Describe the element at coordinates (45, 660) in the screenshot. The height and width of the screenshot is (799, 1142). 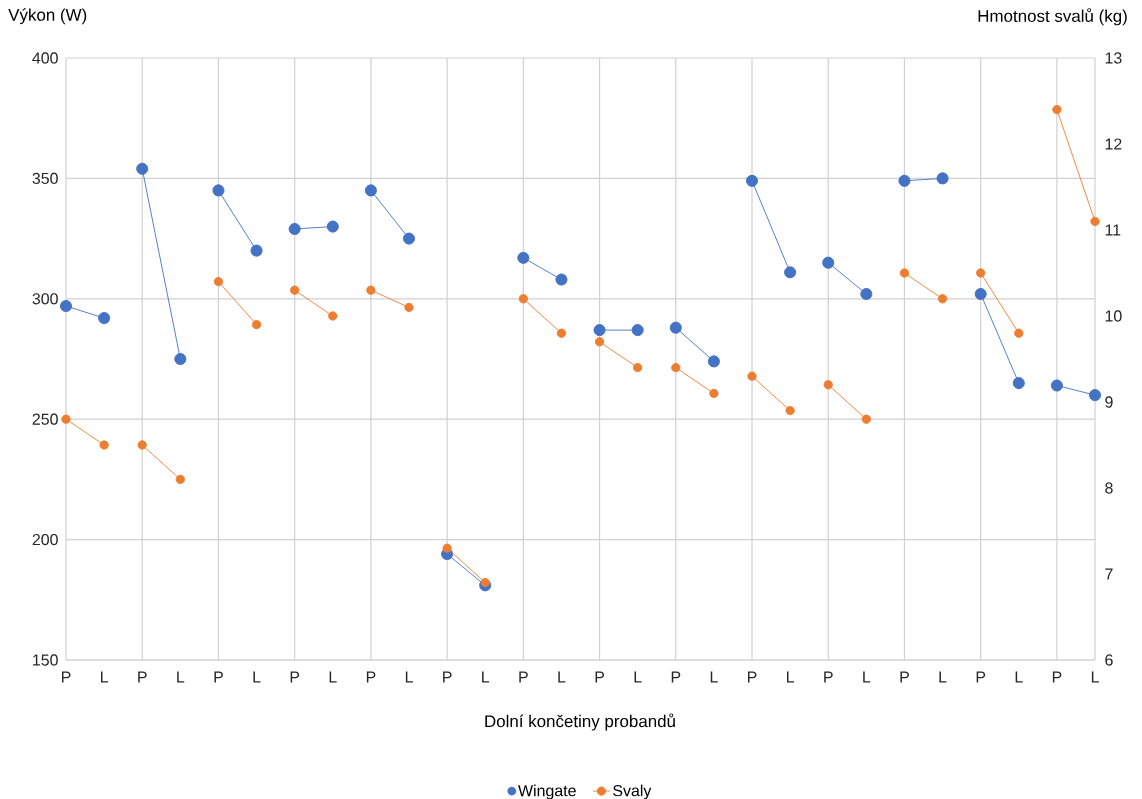
I see `y-tick-label: 150` at that location.